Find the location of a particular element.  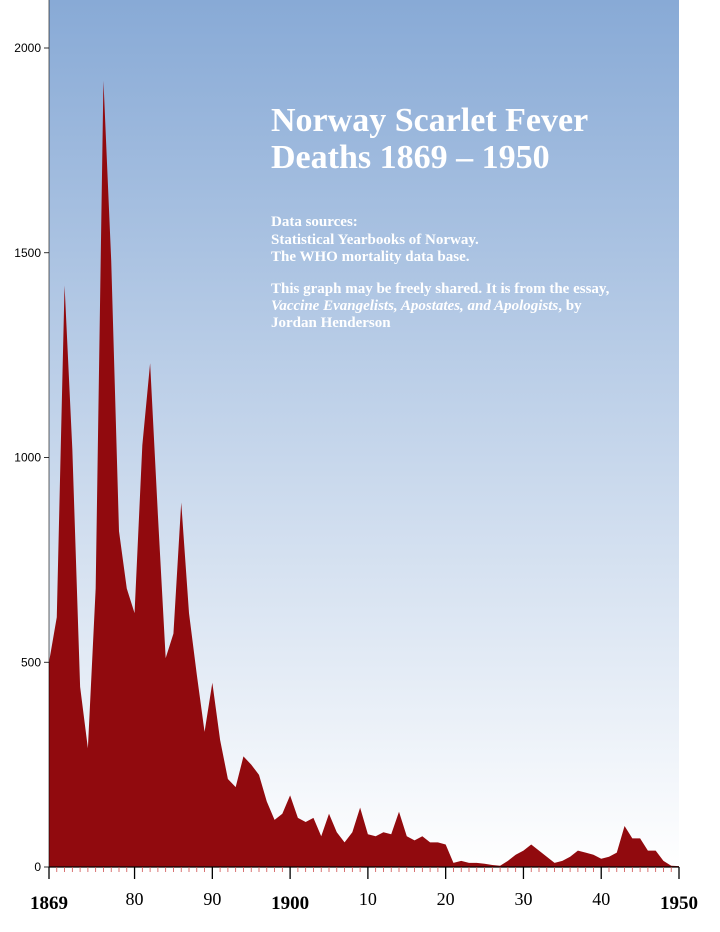

x-tick-label: 1950 is located at coordinates (679, 903).